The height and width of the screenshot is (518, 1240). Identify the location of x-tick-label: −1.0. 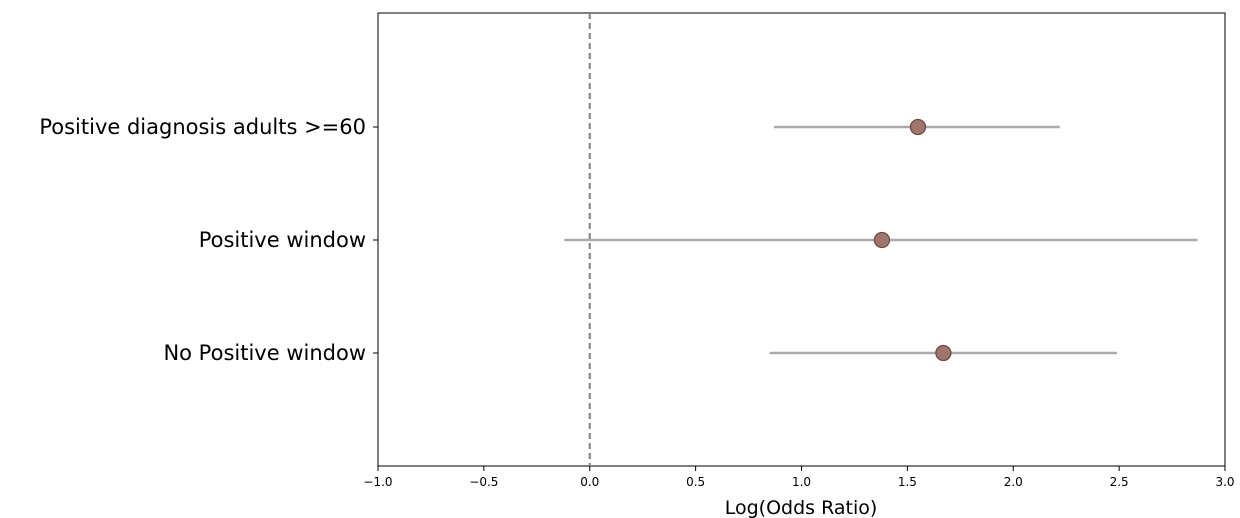
(377, 482).